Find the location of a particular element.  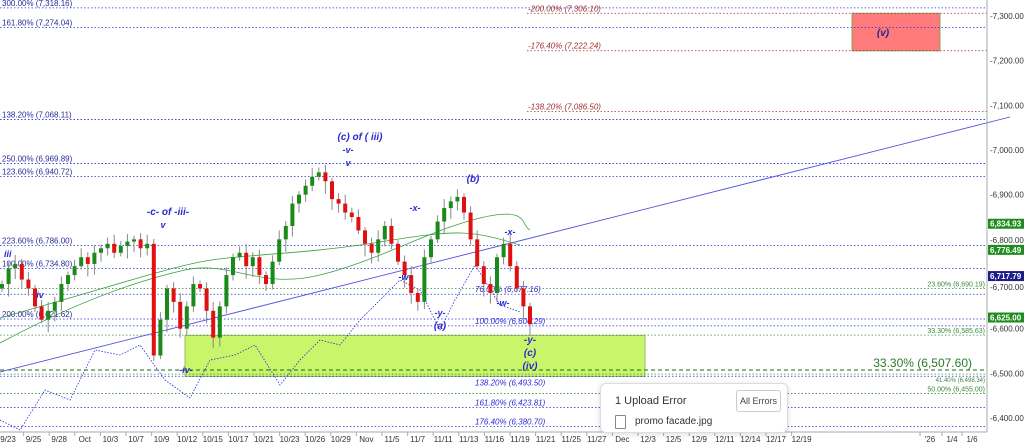

wave-label: -w- is located at coordinates (405, 277).